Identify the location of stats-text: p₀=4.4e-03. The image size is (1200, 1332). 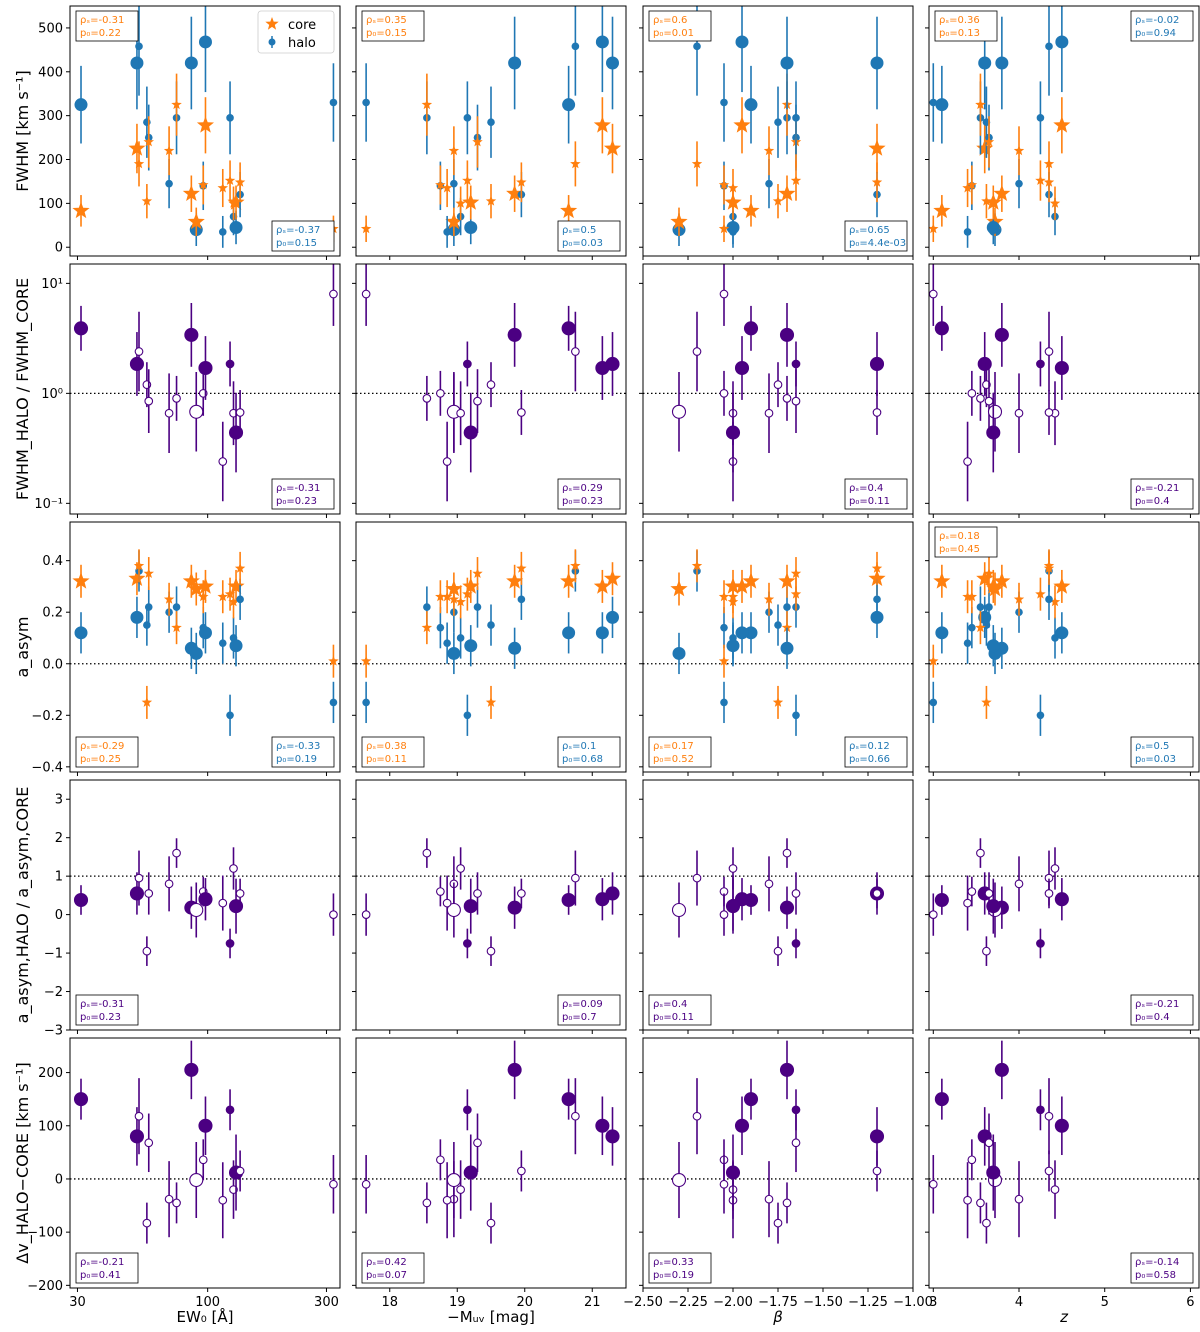
(877, 243).